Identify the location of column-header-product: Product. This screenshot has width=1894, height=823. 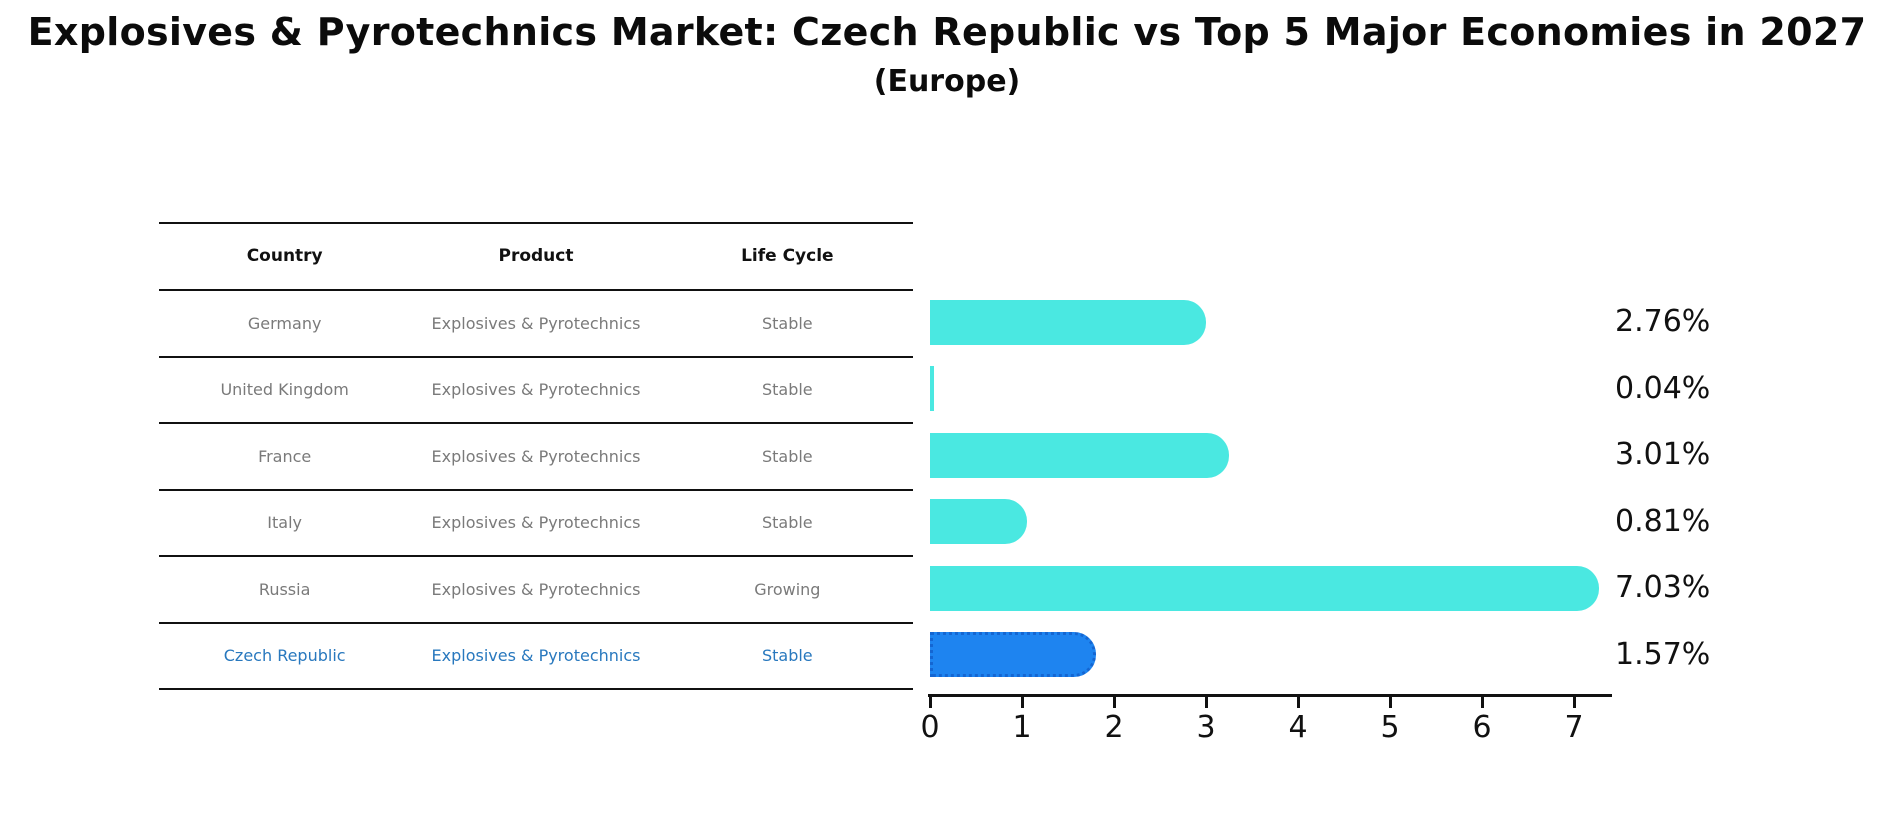
(536, 256).